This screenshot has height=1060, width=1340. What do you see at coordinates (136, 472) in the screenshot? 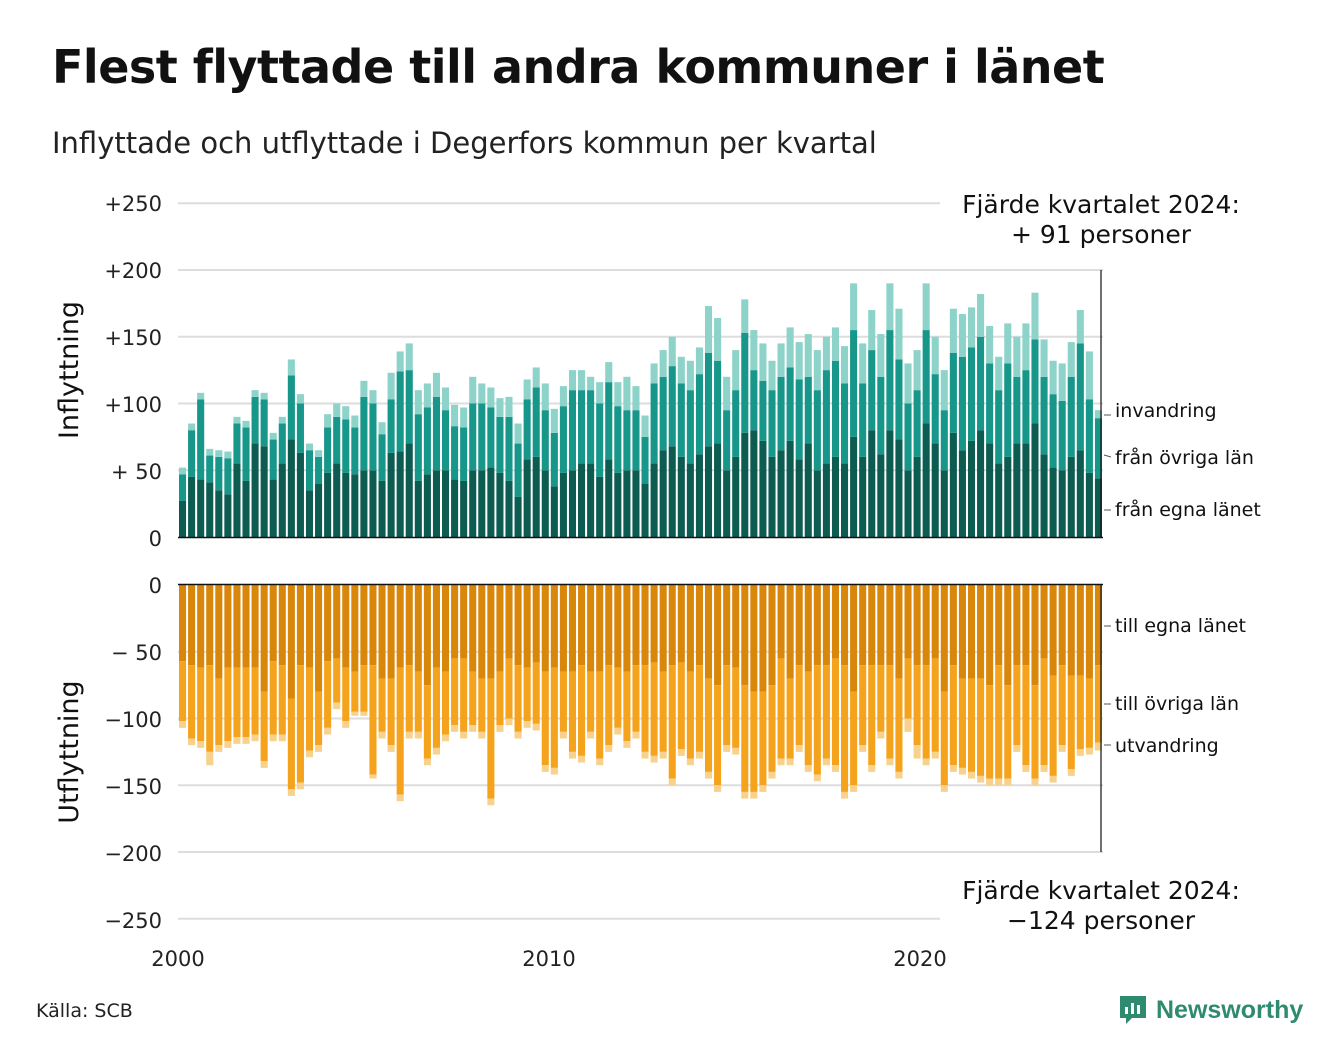
I see `ytick-top-50: + 50` at bounding box center [136, 472].